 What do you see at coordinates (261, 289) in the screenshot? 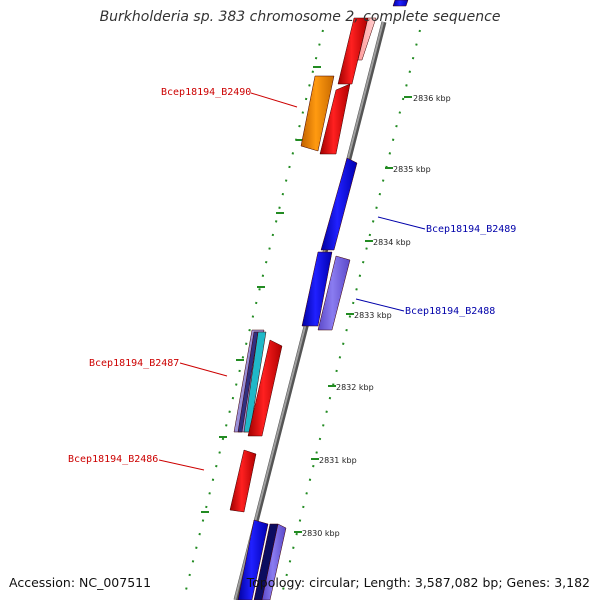
I see `inner-ticks` at bounding box center [261, 289].